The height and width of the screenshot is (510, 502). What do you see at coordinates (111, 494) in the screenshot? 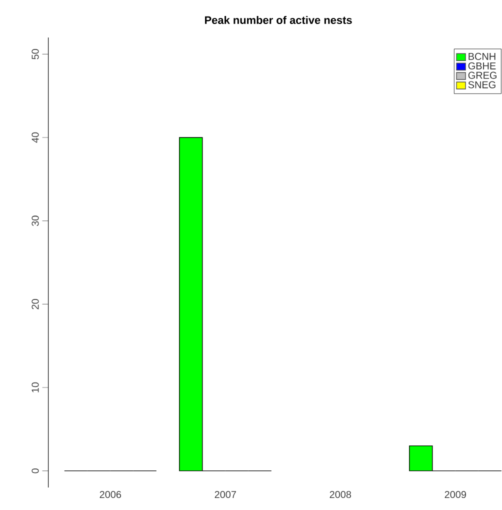
I see `x-tick-label: 2006` at bounding box center [111, 494].